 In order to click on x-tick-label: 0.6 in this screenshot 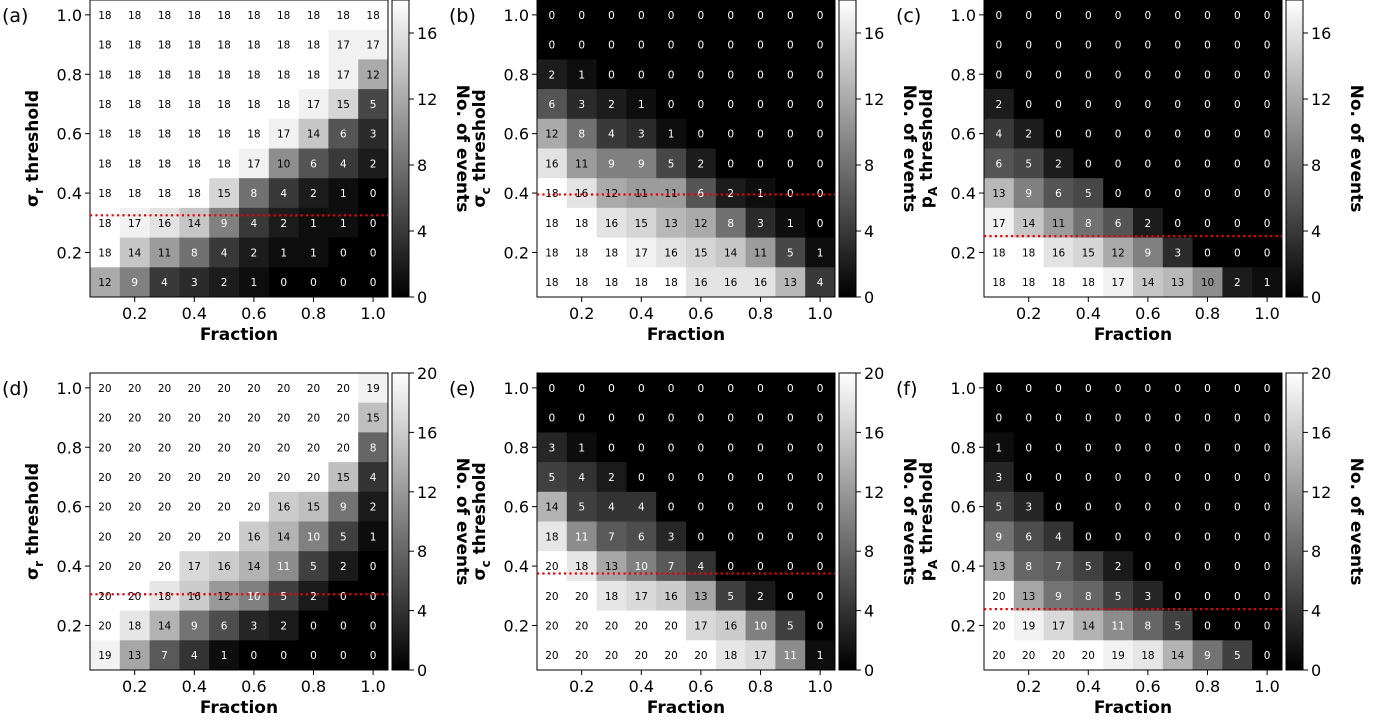, I will do `click(1147, 313)`.